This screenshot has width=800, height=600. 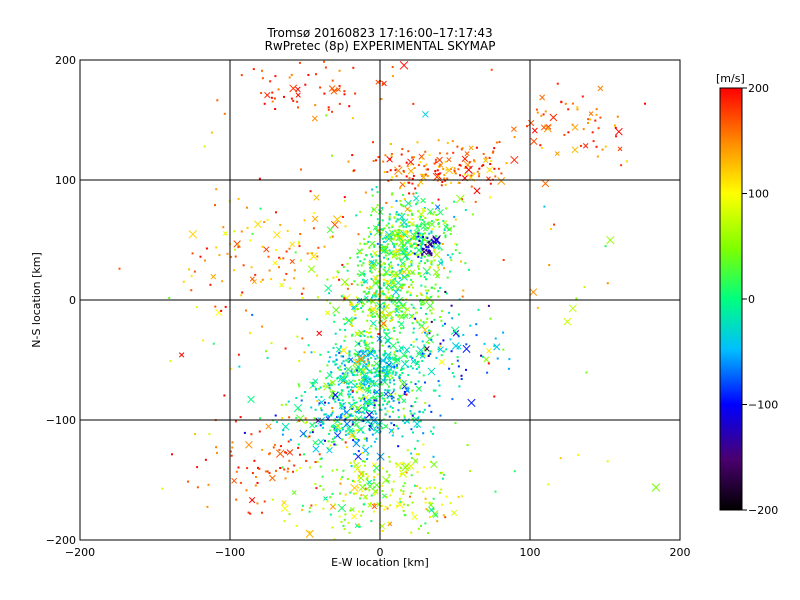 I want to click on x-tick-label: 0, so click(x=380, y=552).